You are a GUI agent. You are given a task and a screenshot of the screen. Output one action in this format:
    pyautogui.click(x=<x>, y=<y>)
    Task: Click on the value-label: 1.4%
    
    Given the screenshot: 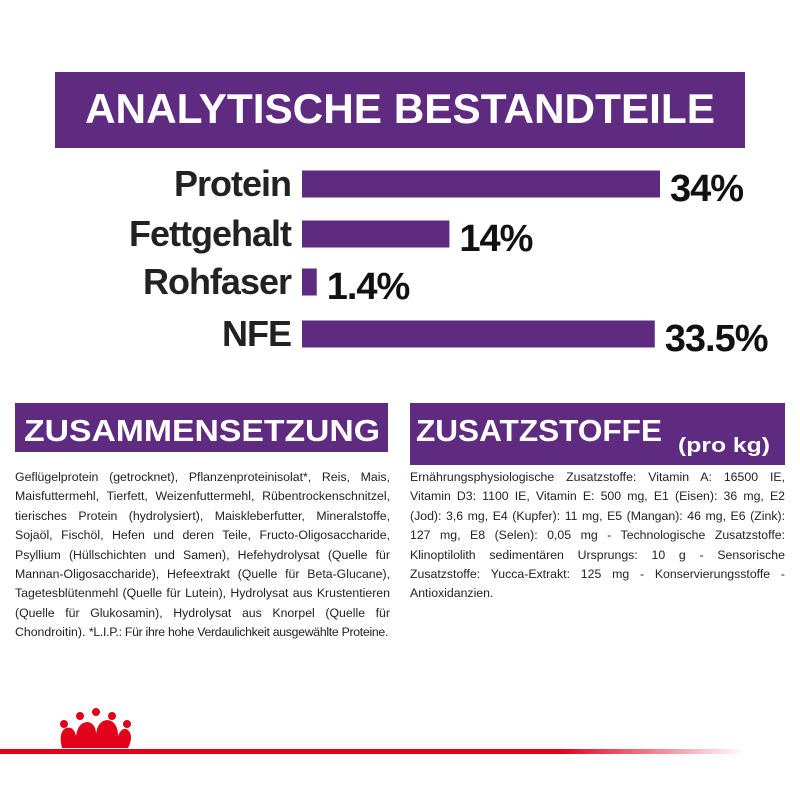 What is the action you would take?
    pyautogui.click(x=368, y=287)
    